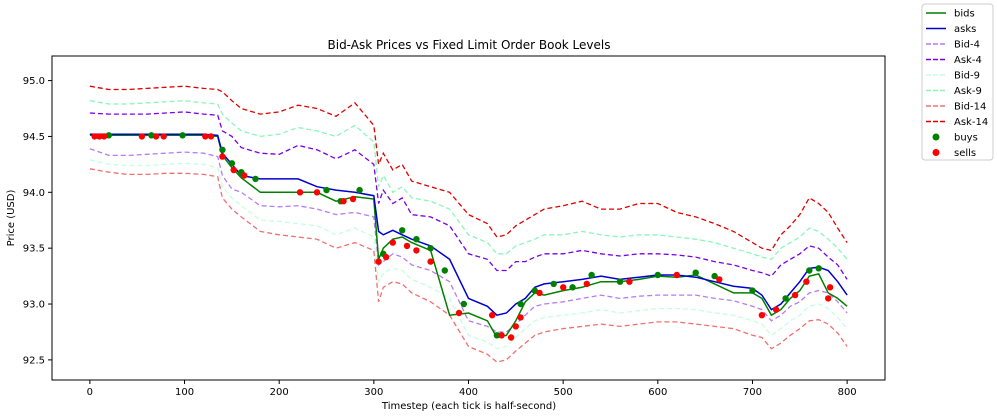 The image size is (997, 418). Describe the element at coordinates (752, 392) in the screenshot. I see `x-tick-label: 700` at that location.